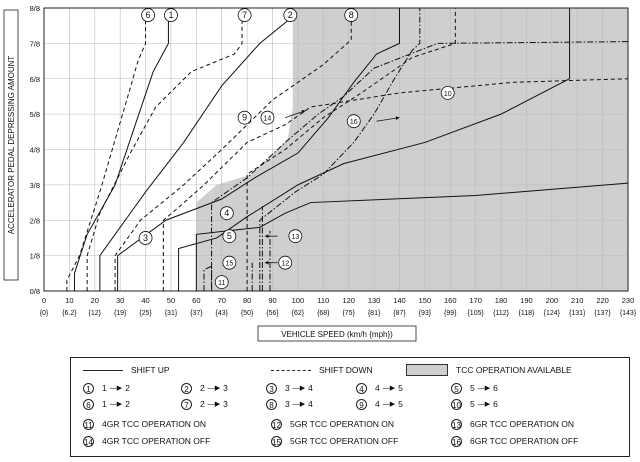 The image size is (640, 462). What do you see at coordinates (527, 313) in the screenshot?
I see `x-tick-mph-label: {118}` at bounding box center [527, 313].